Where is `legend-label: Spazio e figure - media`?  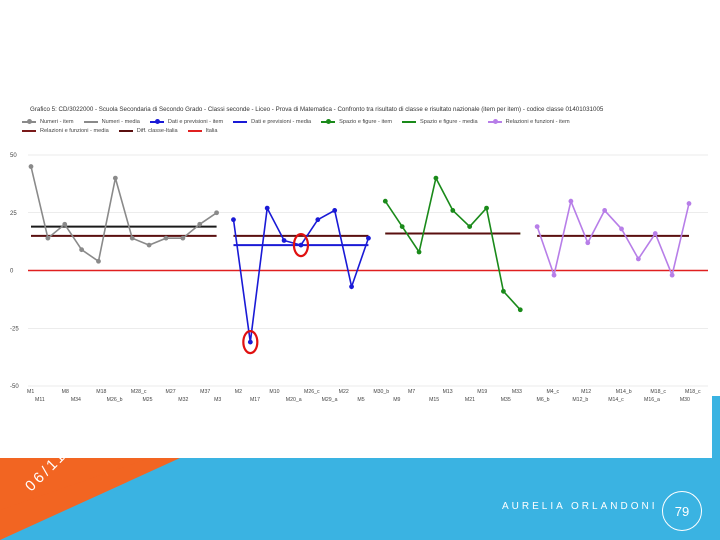 legend-label: Spazio e figure - media is located at coordinates (449, 121).